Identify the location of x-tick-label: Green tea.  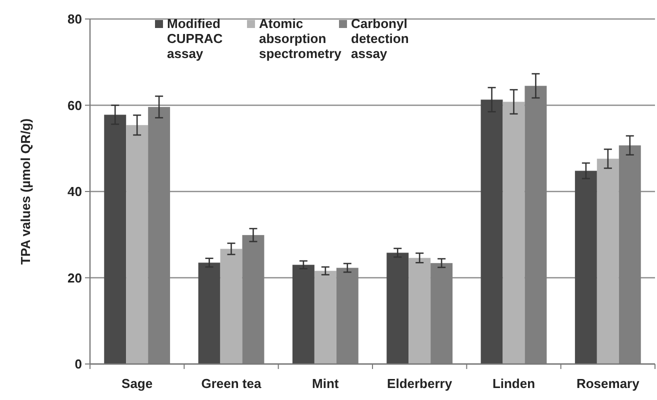
(231, 383).